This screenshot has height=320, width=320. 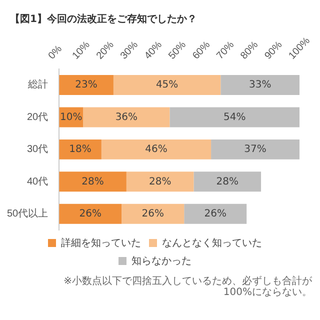 I want to click on data-label: 18%, so click(x=80, y=150).